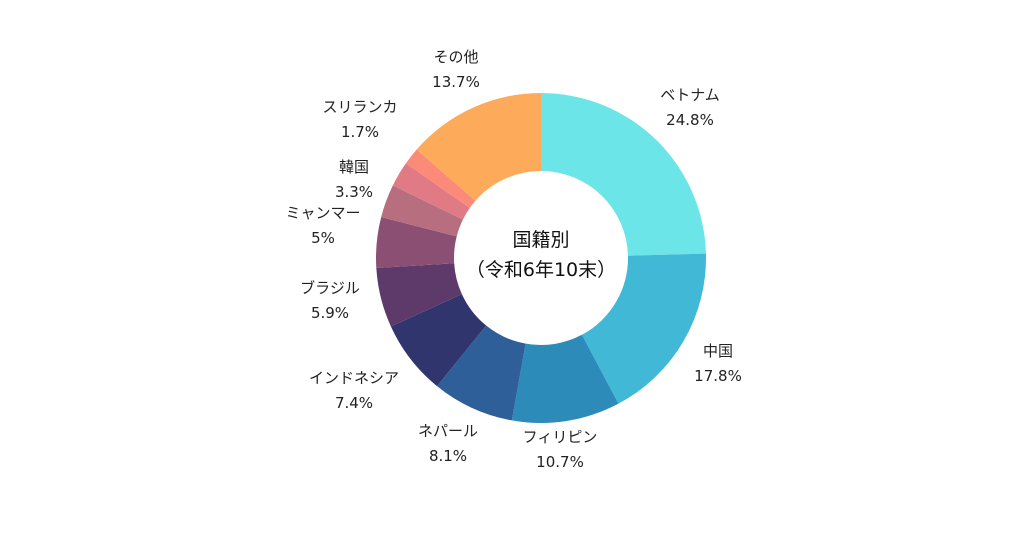 The image size is (1024, 536). What do you see at coordinates (690, 120) in the screenshot?
I see `slice-label-value: 24.8%` at bounding box center [690, 120].